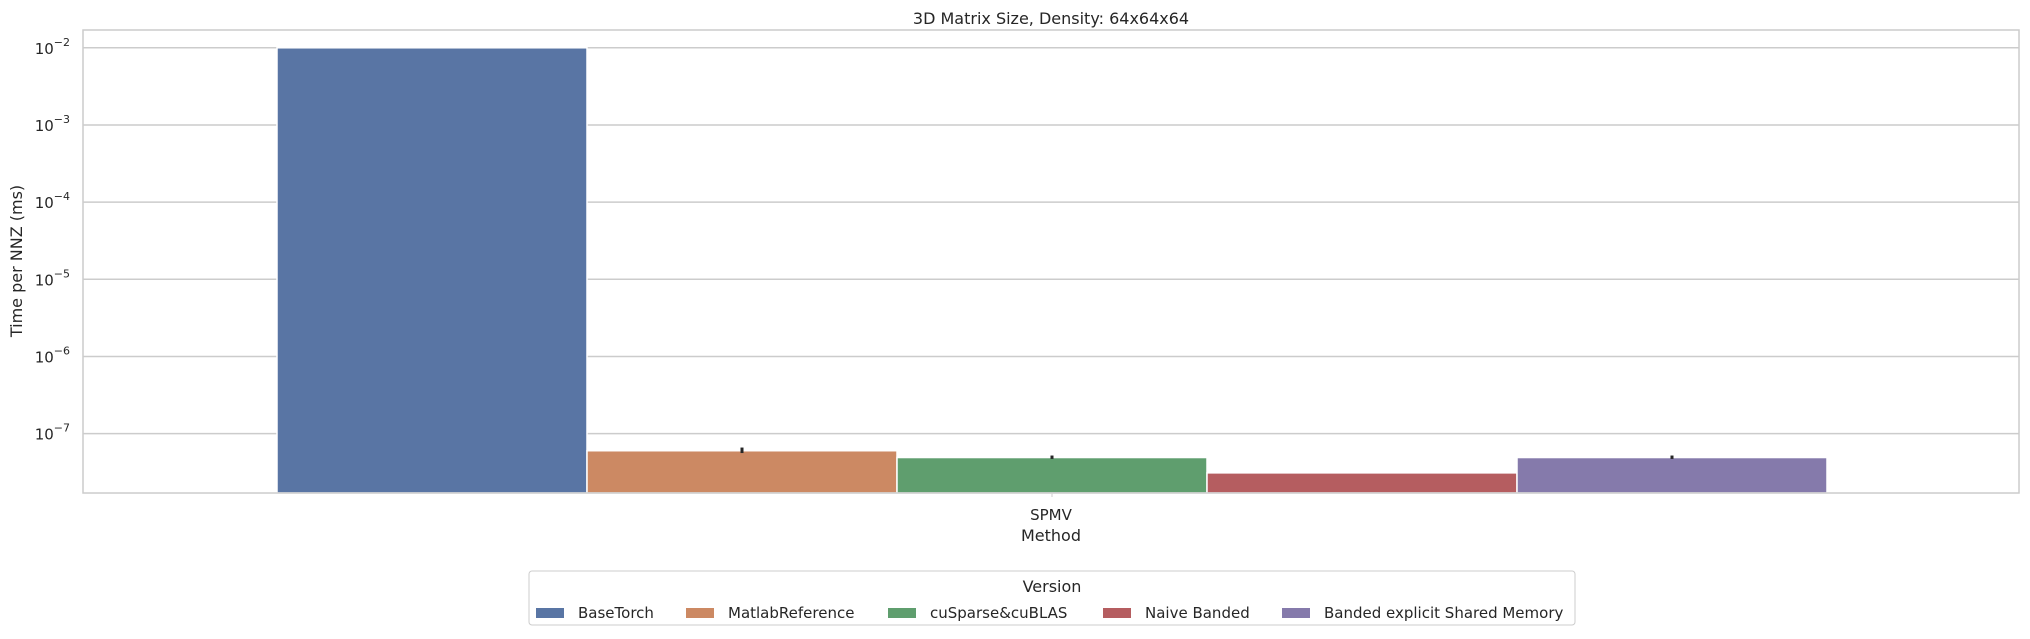  What do you see at coordinates (1052, 586) in the screenshot?
I see `legend-title: Version` at bounding box center [1052, 586].